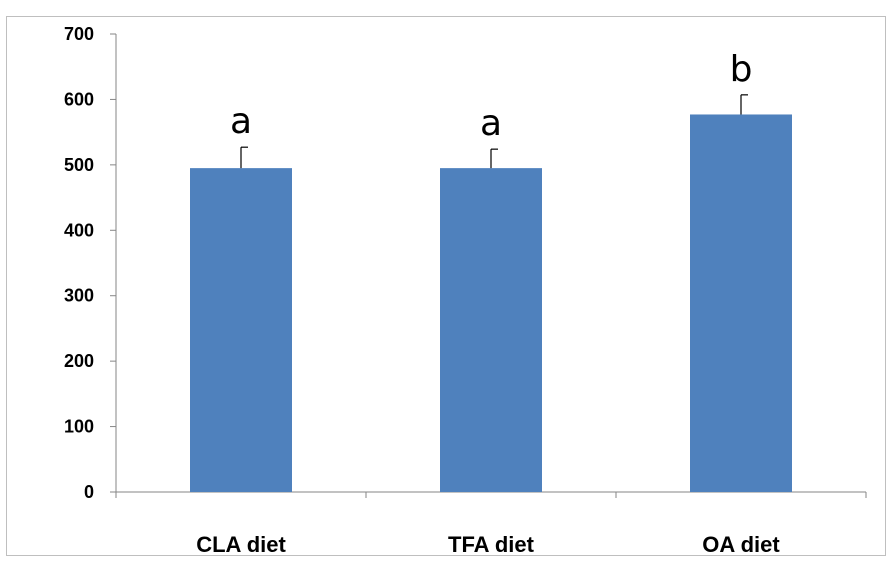 This screenshot has height=562, width=892. Describe the element at coordinates (79, 361) in the screenshot. I see `y-tick-label: 200` at that location.